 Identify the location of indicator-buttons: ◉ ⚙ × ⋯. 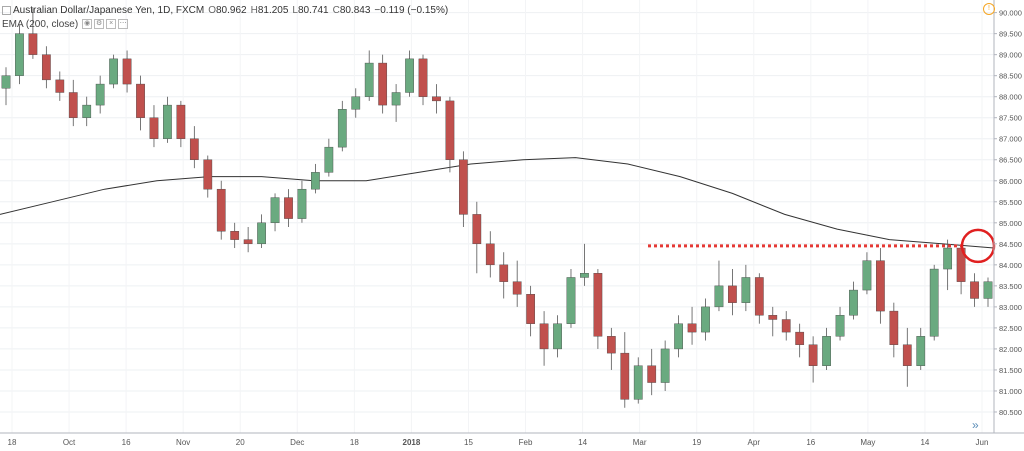
(106, 24).